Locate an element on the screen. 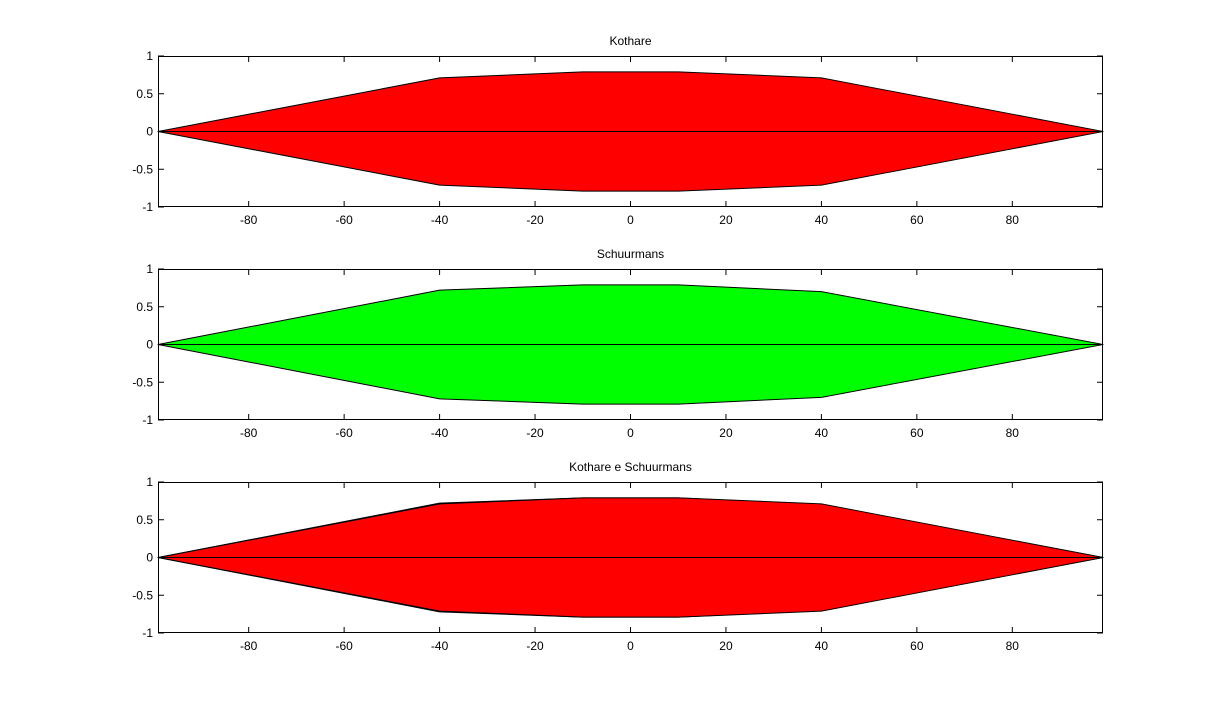 The height and width of the screenshot is (711, 1219). chart-title: Schuurmans is located at coordinates (630, 254).